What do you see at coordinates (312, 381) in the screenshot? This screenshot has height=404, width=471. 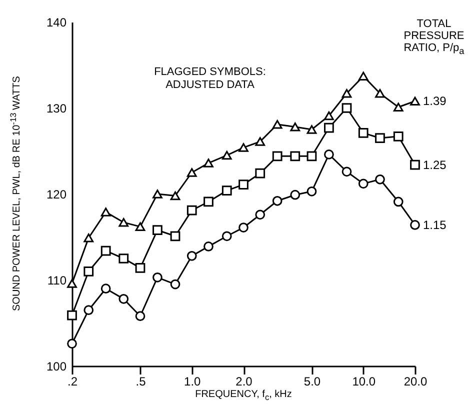 I see `x-tick-label: 5.0` at bounding box center [312, 381].